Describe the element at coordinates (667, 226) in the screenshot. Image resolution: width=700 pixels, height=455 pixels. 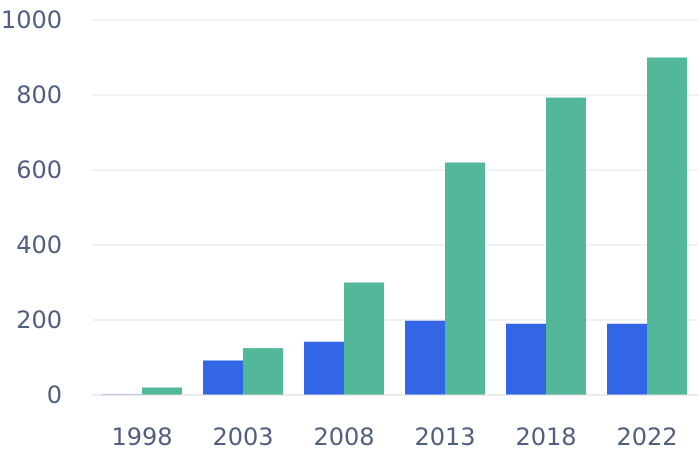
I see `bar-series-2-2022` at that location.